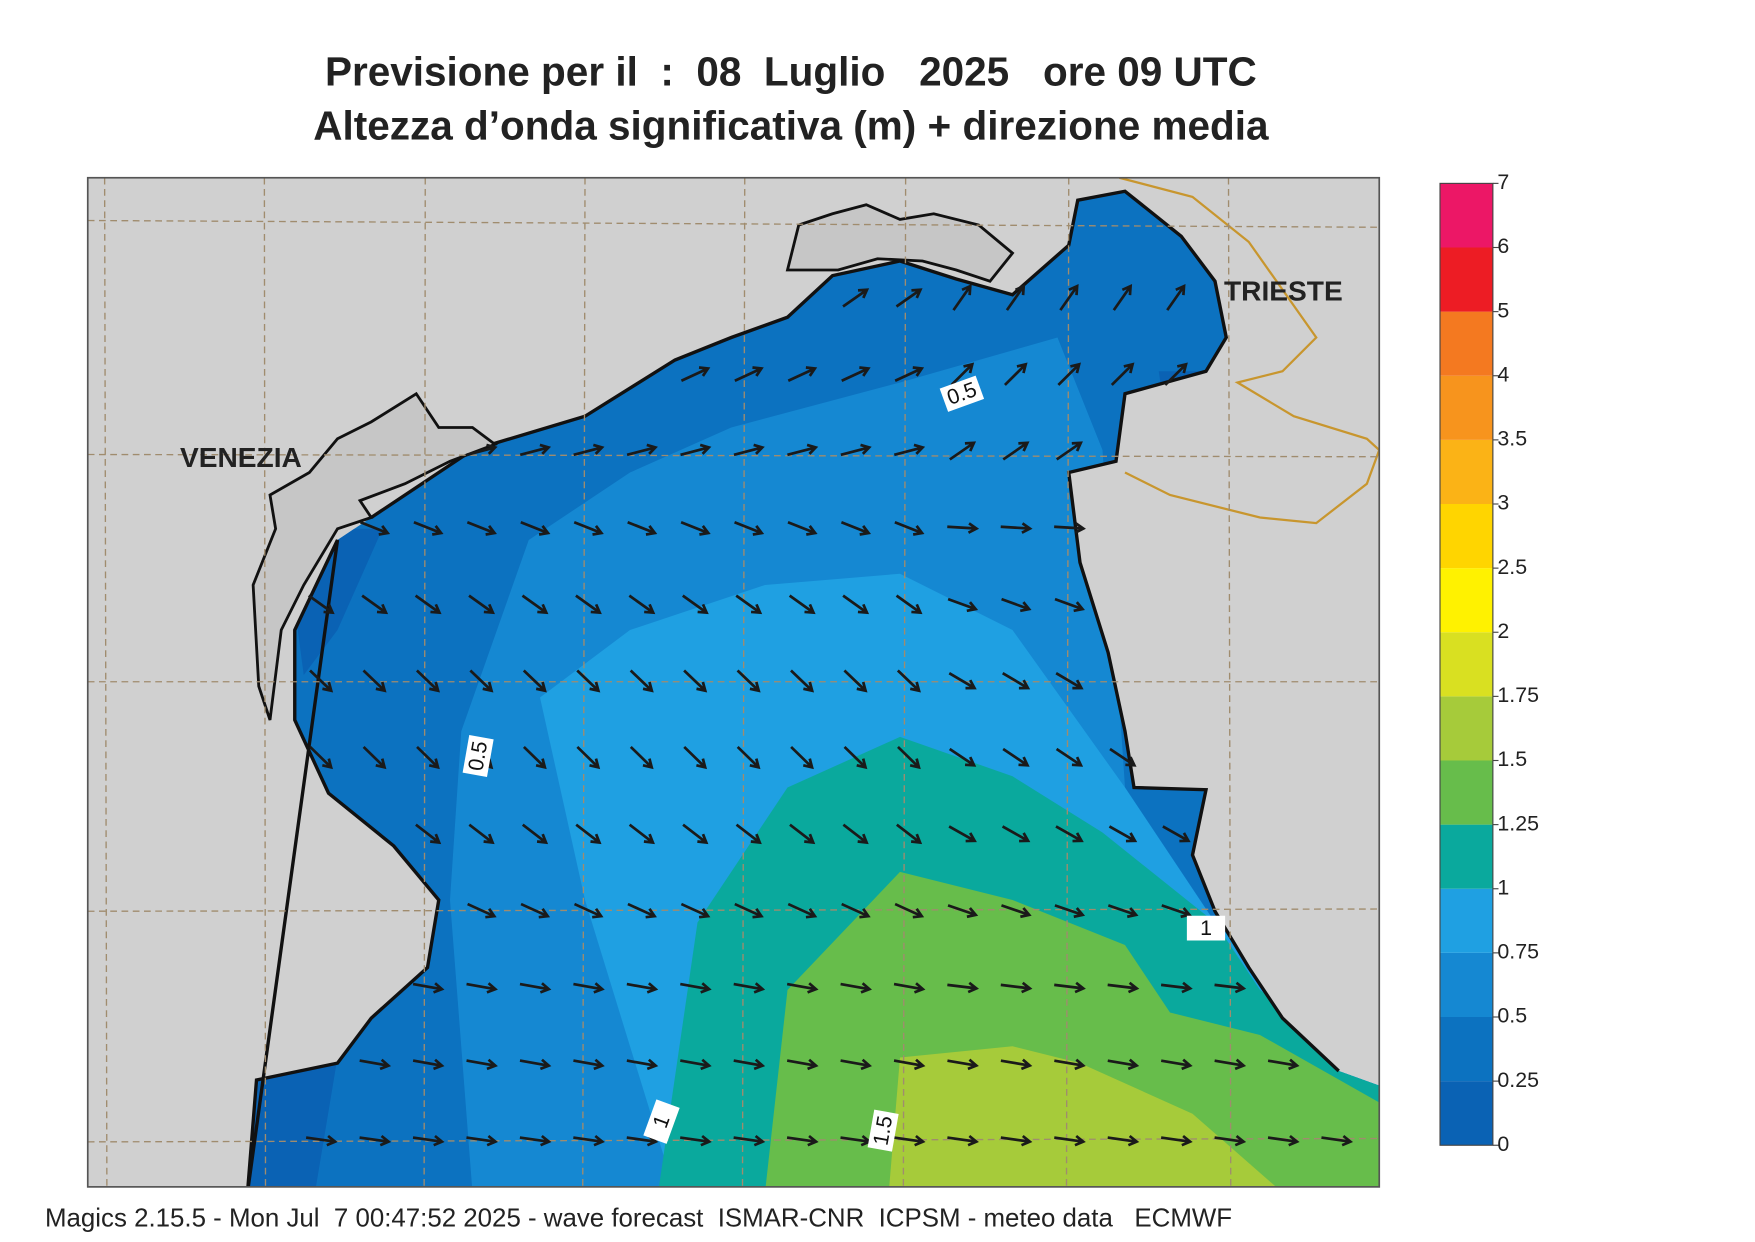  I want to click on contour-label: 1, so click(661, 1121).